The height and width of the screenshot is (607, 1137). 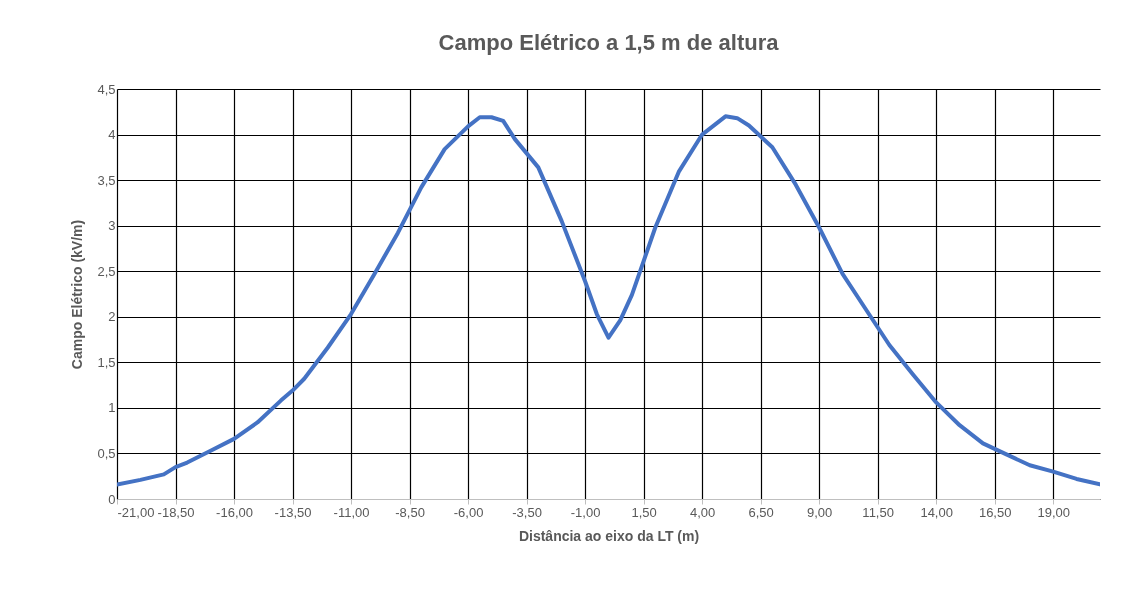 What do you see at coordinates (609, 42) in the screenshot?
I see `chart-title: Campo Elétrico a 1,5 m de altura` at bounding box center [609, 42].